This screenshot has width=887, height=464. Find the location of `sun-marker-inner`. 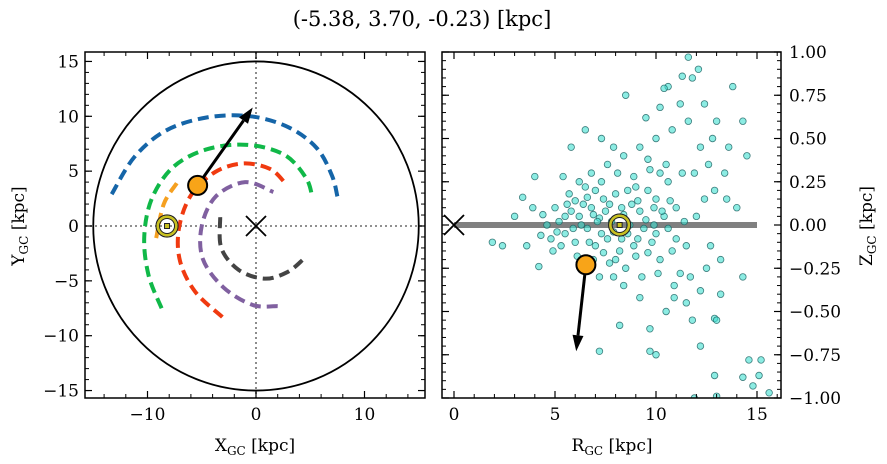

sun-marker-inner is located at coordinates (167, 226).